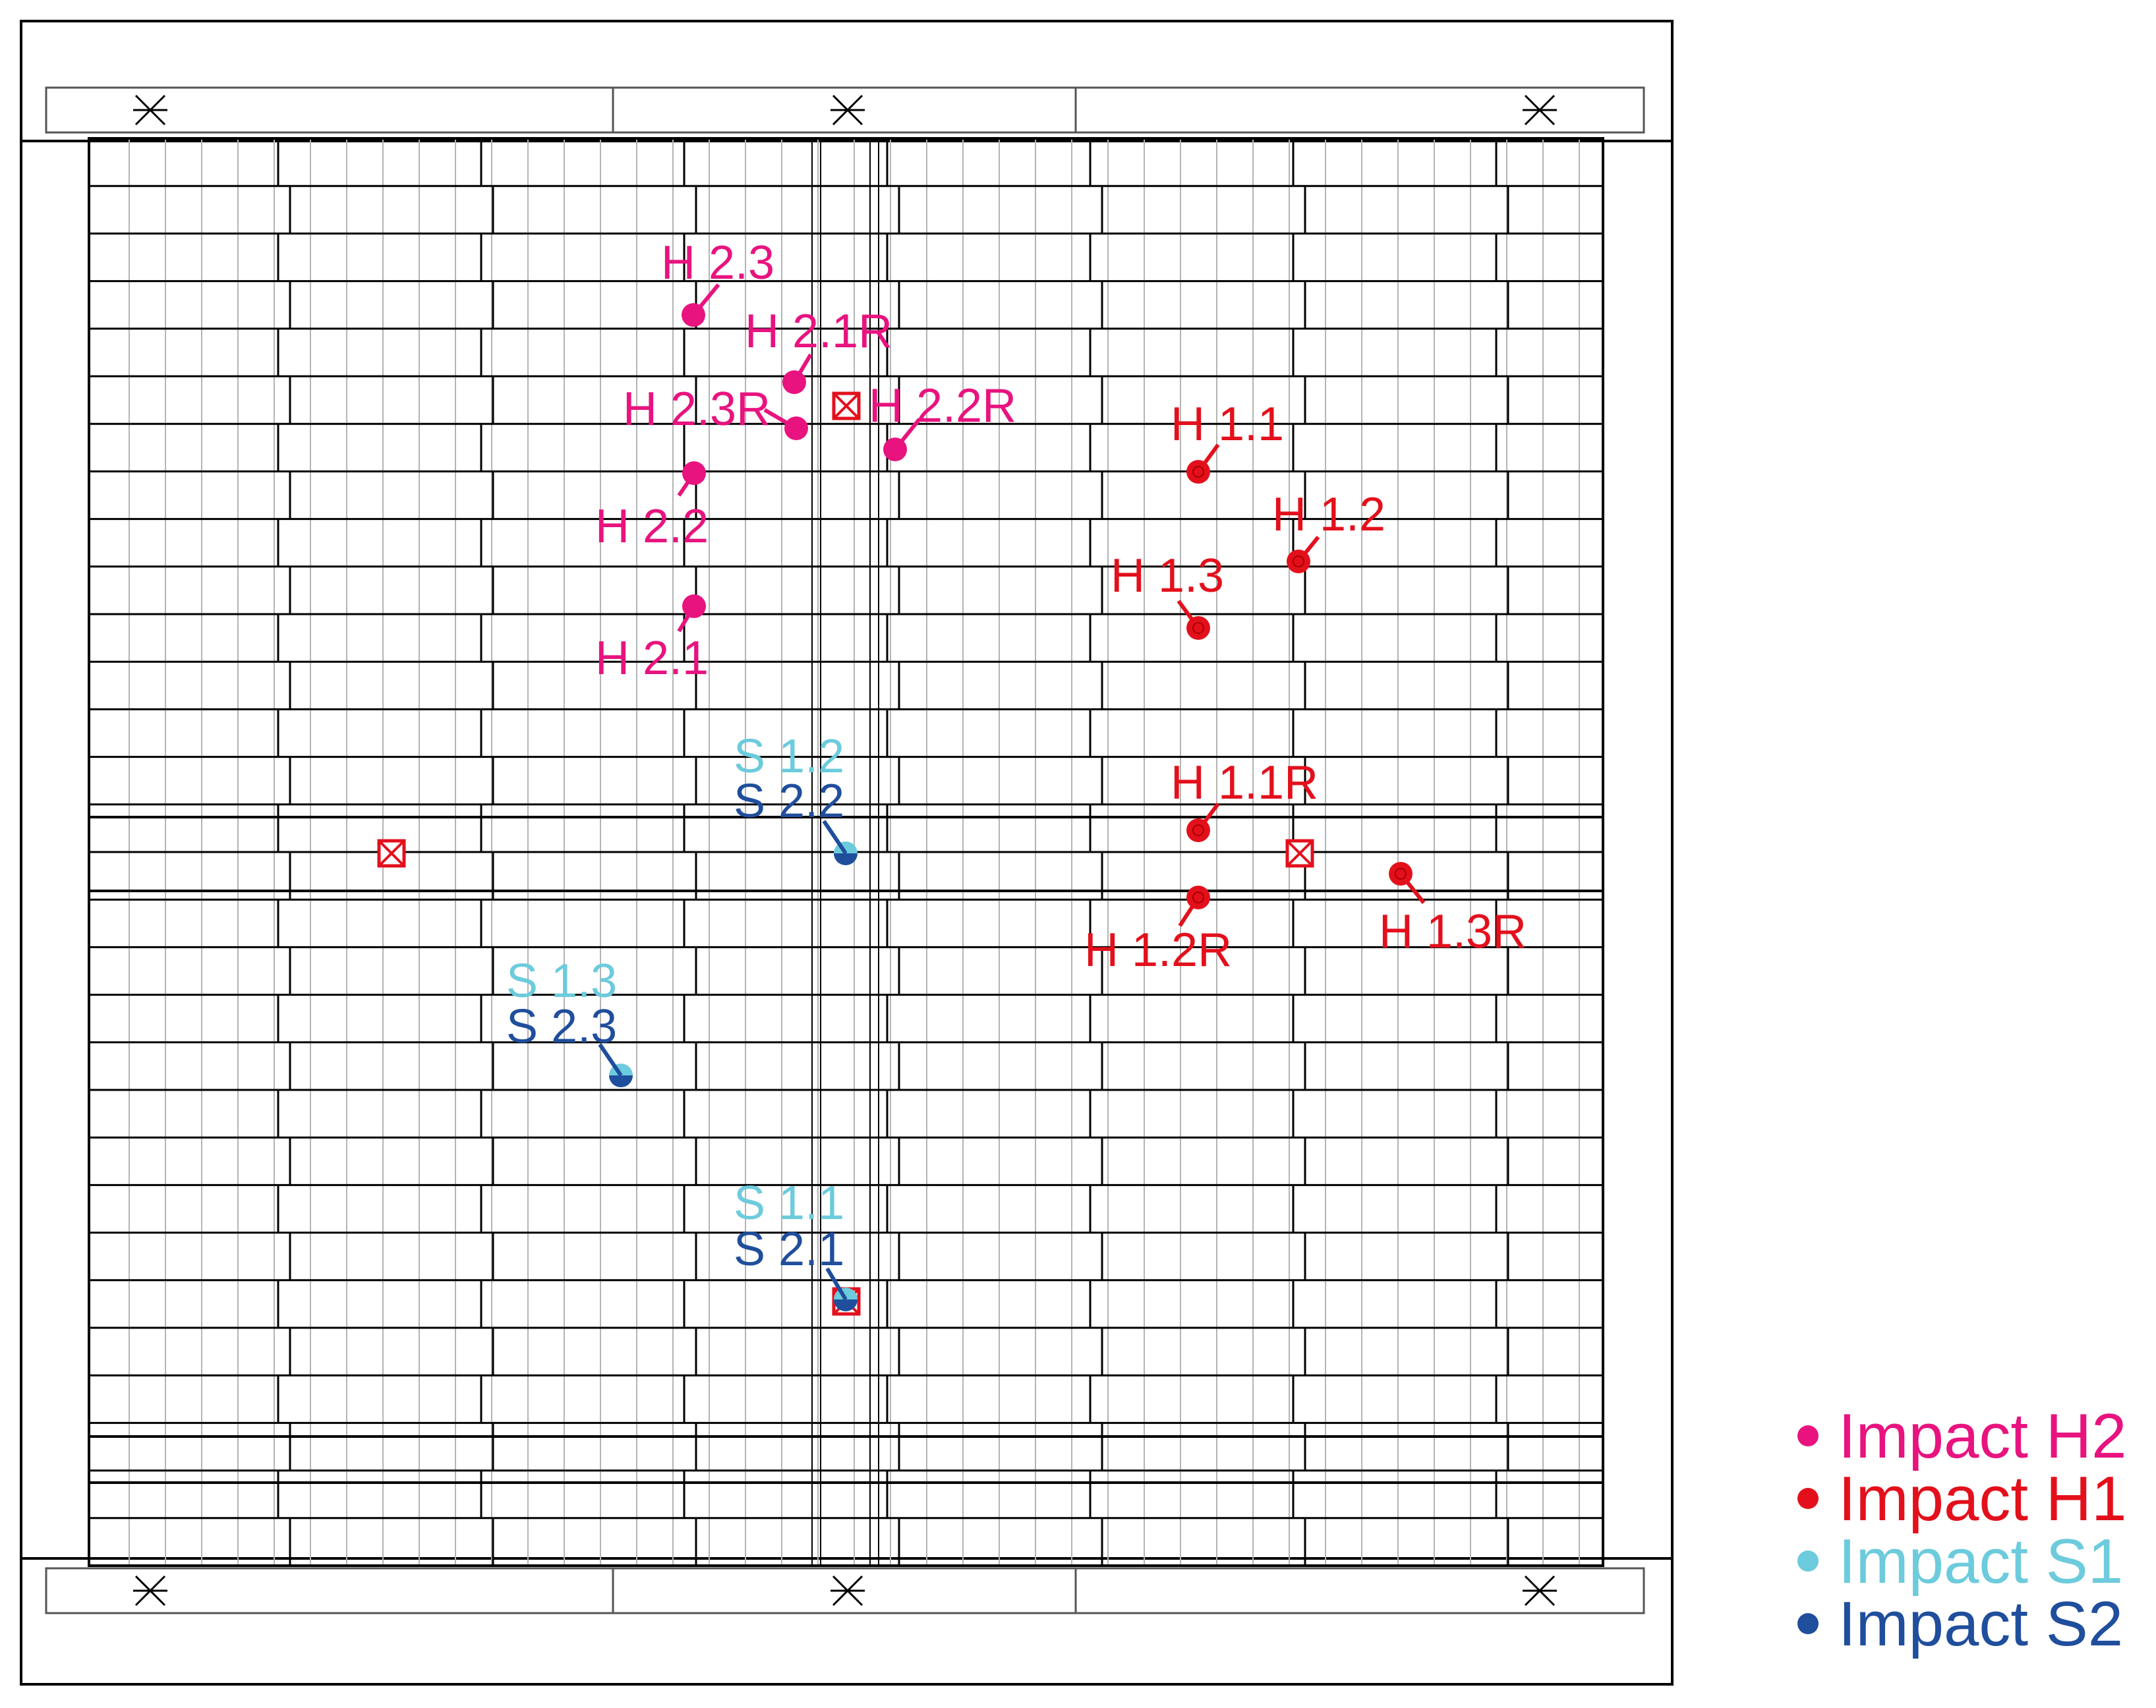 This screenshot has height=1708, width=2156. I want to click on impact-h2-2r: H 2.2R, so click(943, 420).